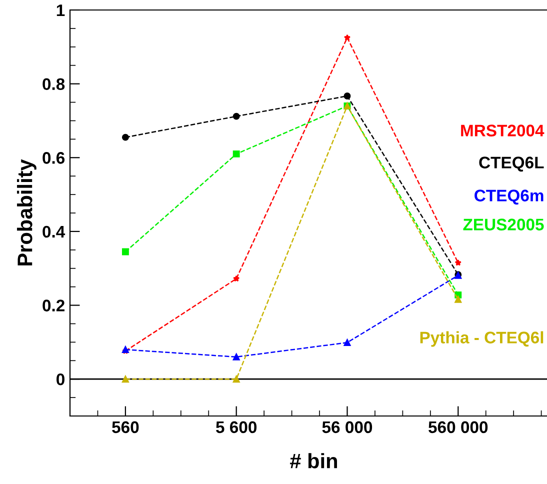 The width and height of the screenshot is (547, 484). Describe the element at coordinates (60, 379) in the screenshot. I see `y-tick-label: 0` at that location.